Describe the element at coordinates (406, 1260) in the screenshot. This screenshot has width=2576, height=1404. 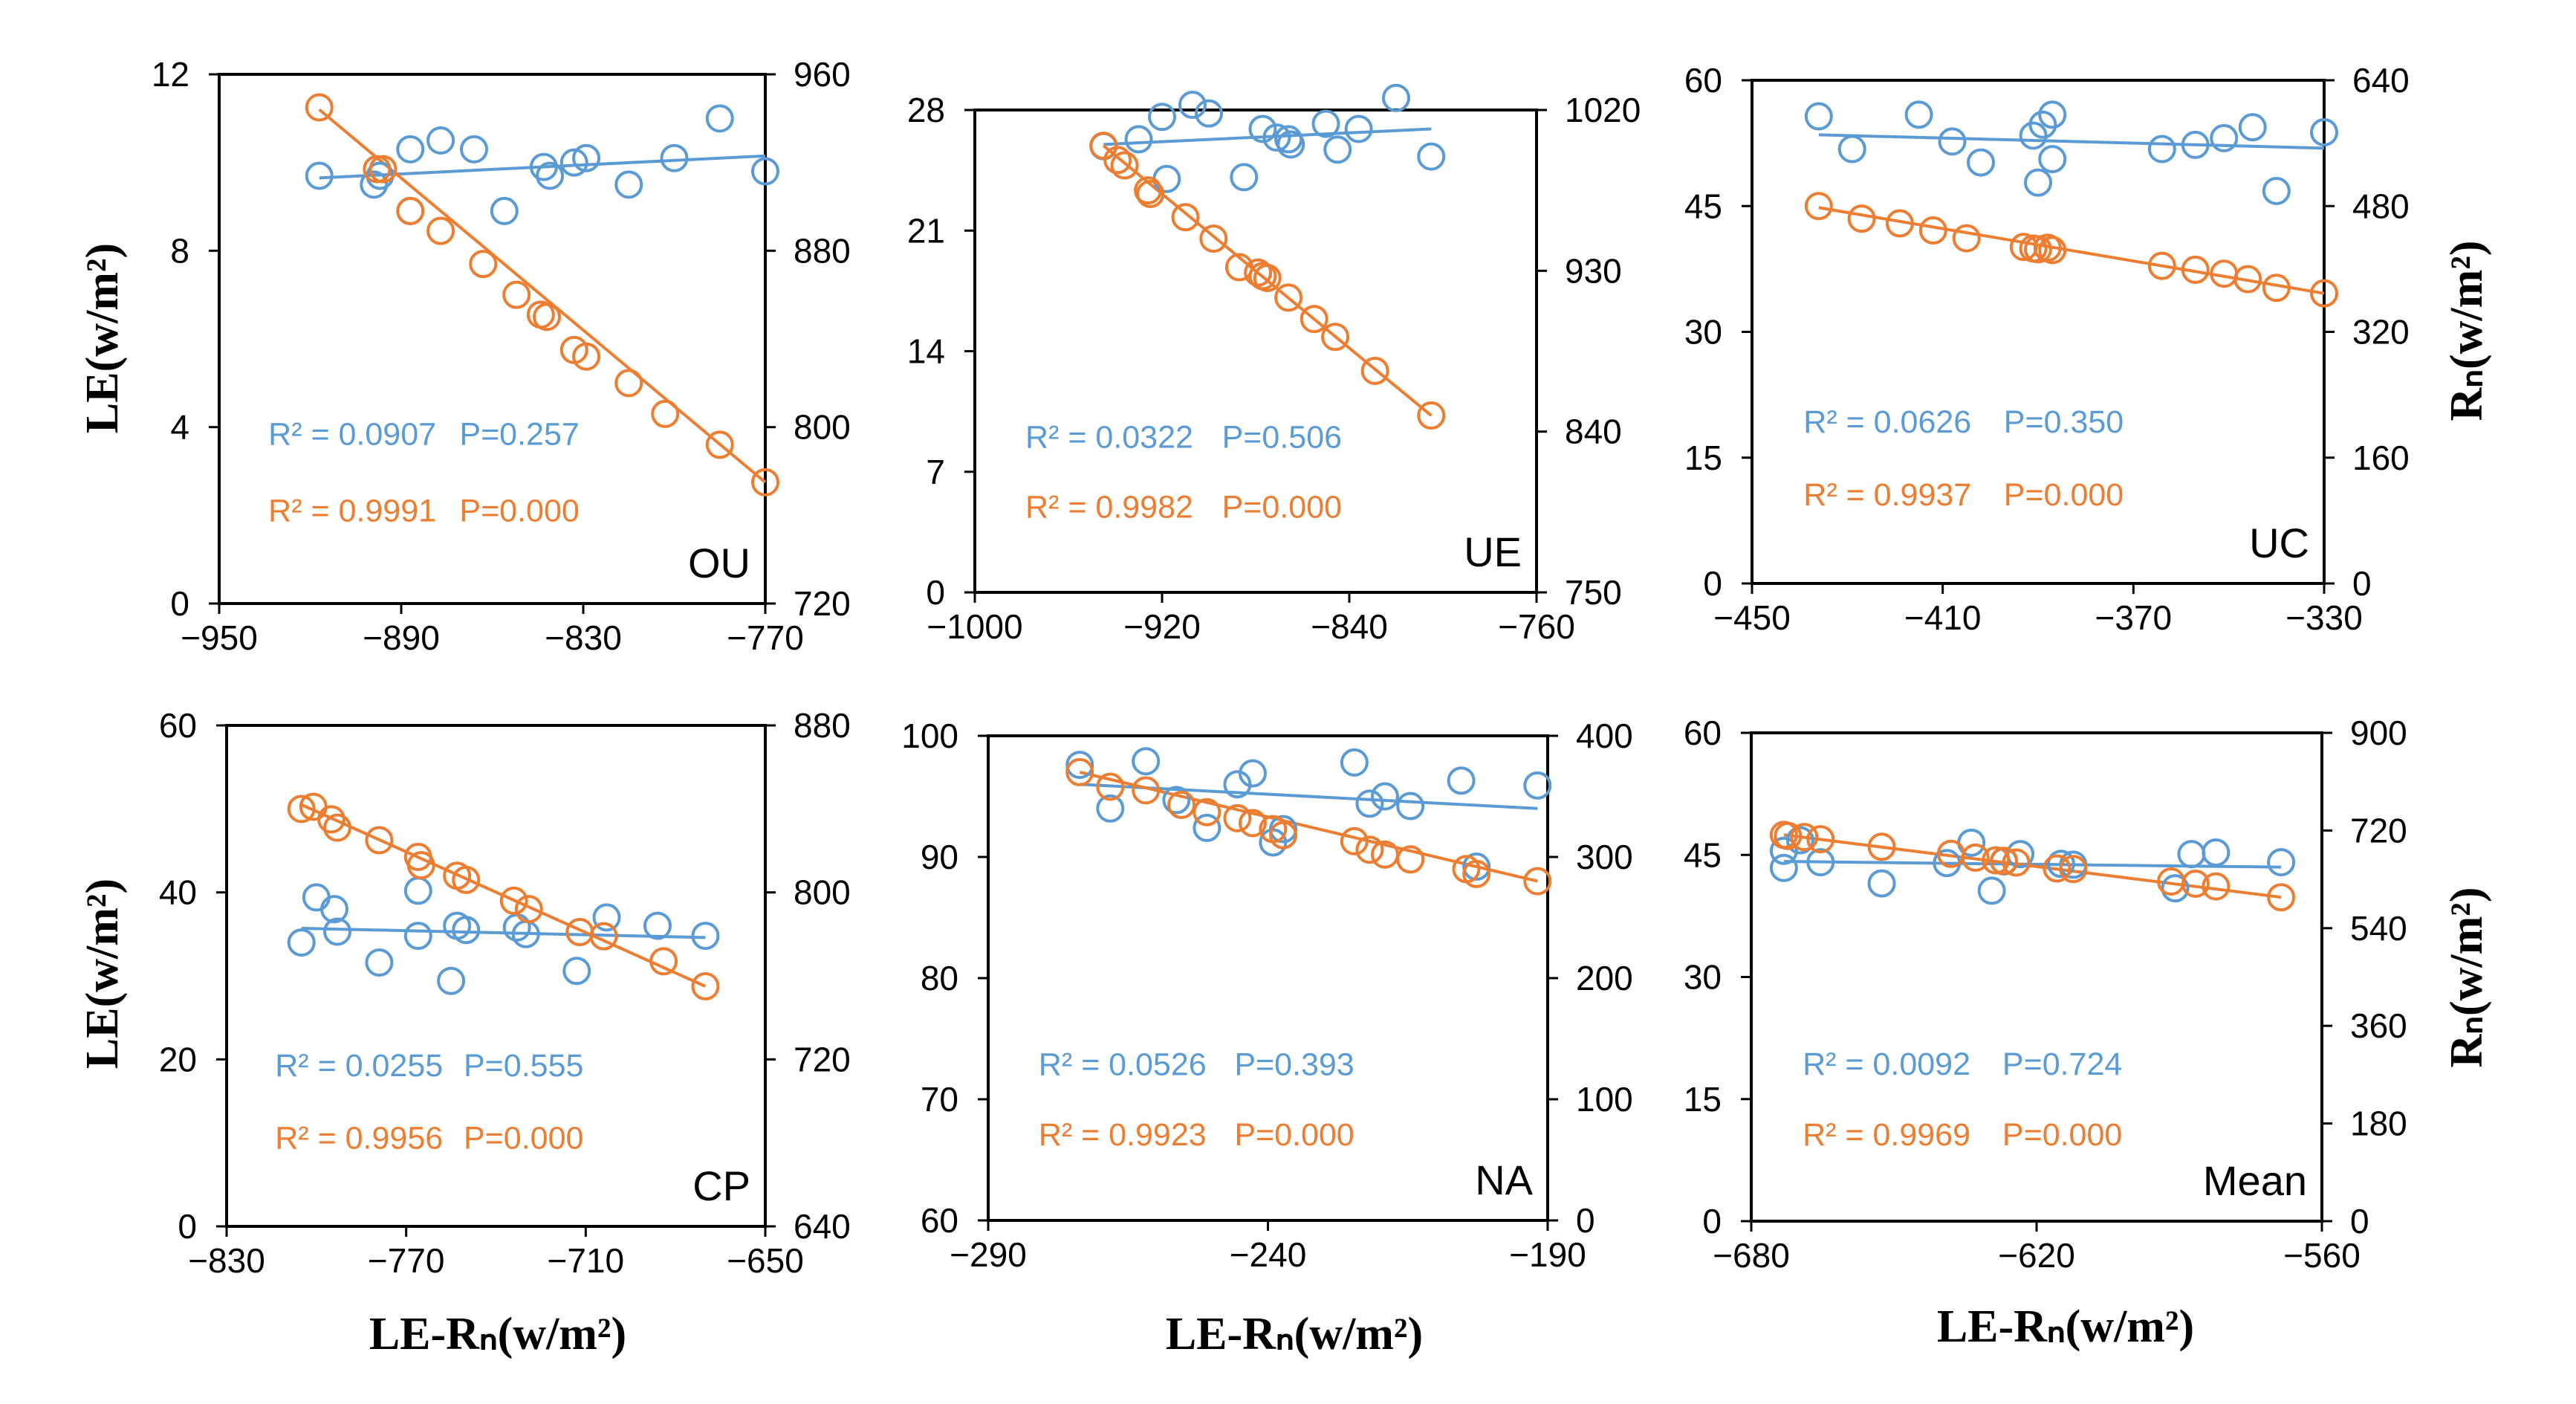
I see `x-tick-label: −770` at that location.